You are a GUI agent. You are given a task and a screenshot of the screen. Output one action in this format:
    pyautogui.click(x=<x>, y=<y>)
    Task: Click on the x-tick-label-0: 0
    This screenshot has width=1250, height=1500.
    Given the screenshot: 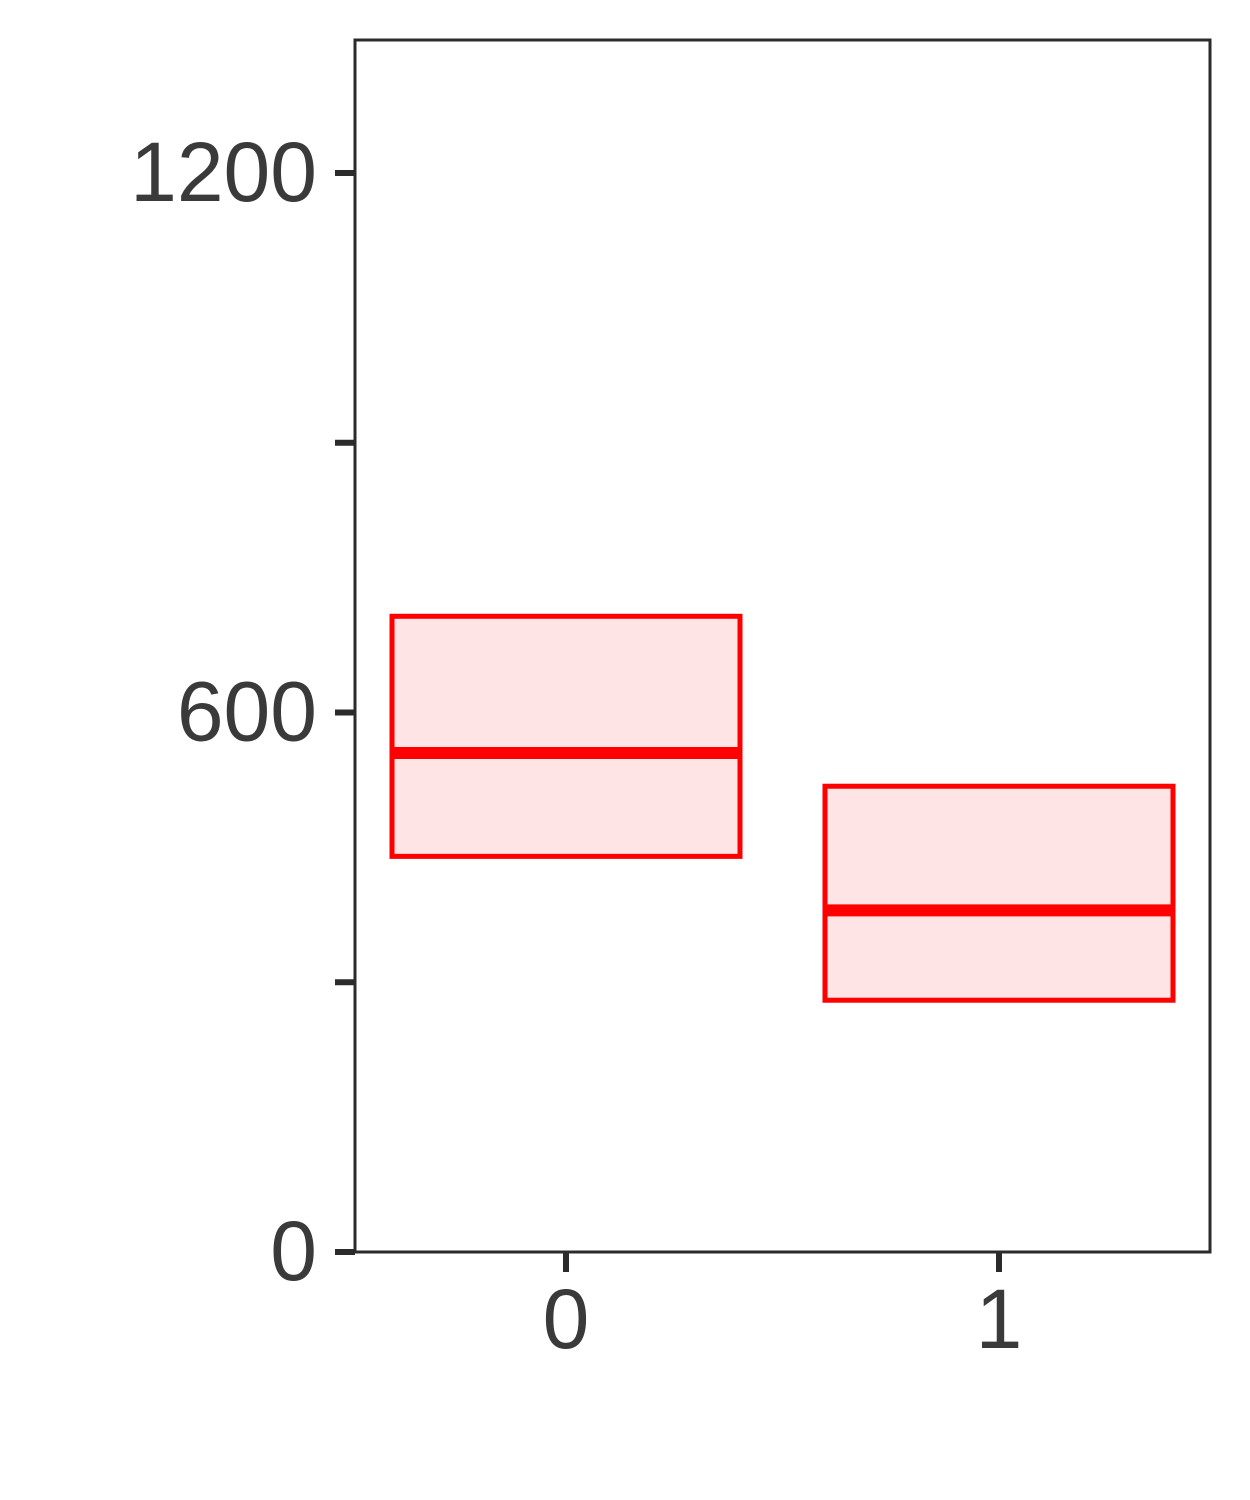 What is the action you would take?
    pyautogui.click(x=566, y=1319)
    